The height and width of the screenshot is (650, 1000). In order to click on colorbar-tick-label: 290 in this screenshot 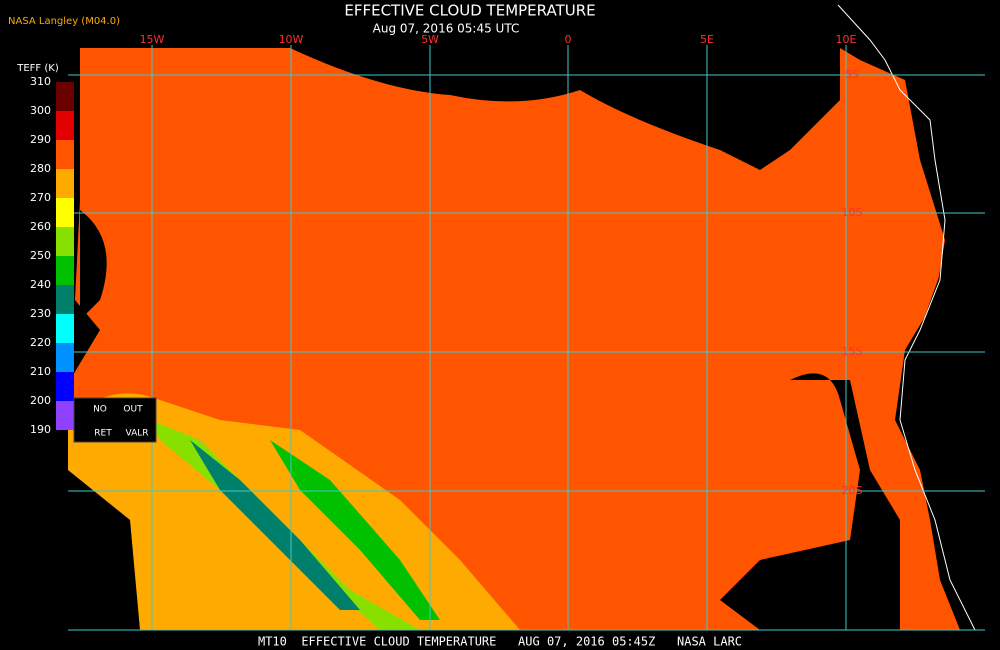, I will do `click(40, 139)`.